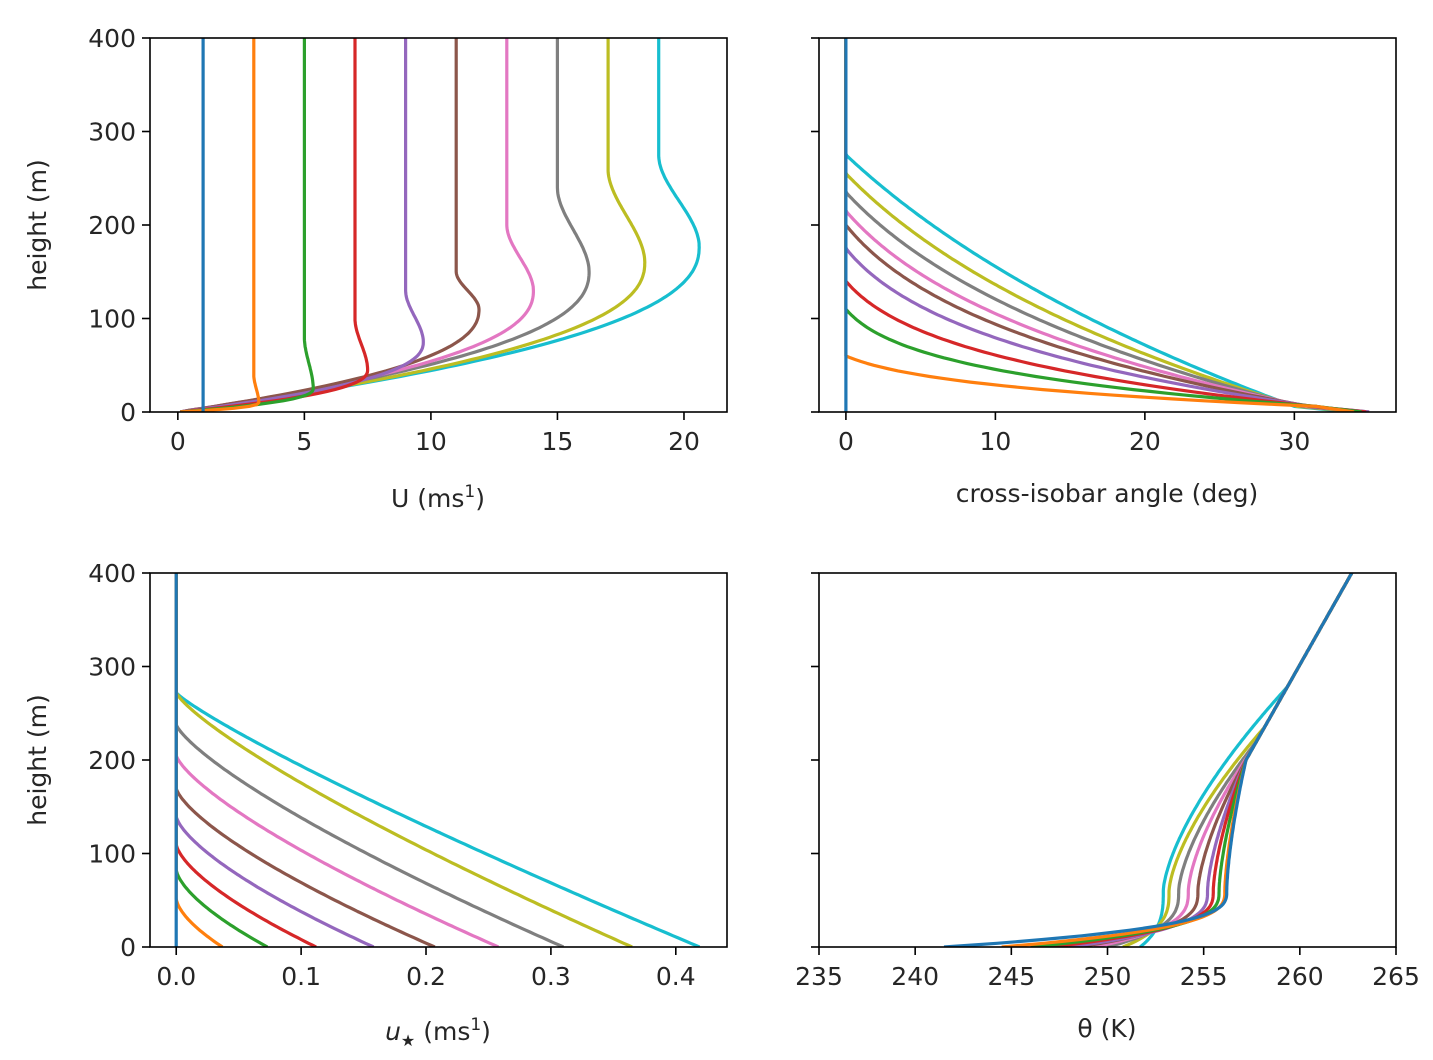 The height and width of the screenshot is (1060, 1433). Describe the element at coordinates (819, 976) in the screenshot. I see `potential-temperature-xtick-label: 235` at that location.